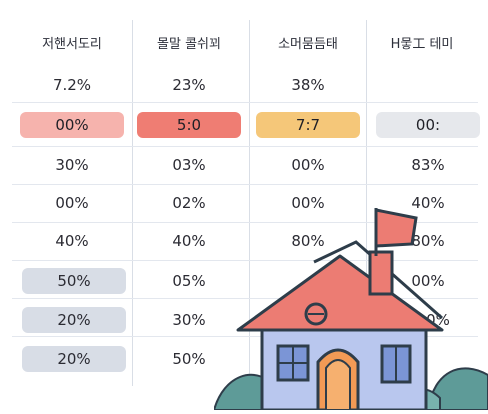  What do you see at coordinates (308, 44) in the screenshot?
I see `column-header: 소머뭄듬태` at bounding box center [308, 44].